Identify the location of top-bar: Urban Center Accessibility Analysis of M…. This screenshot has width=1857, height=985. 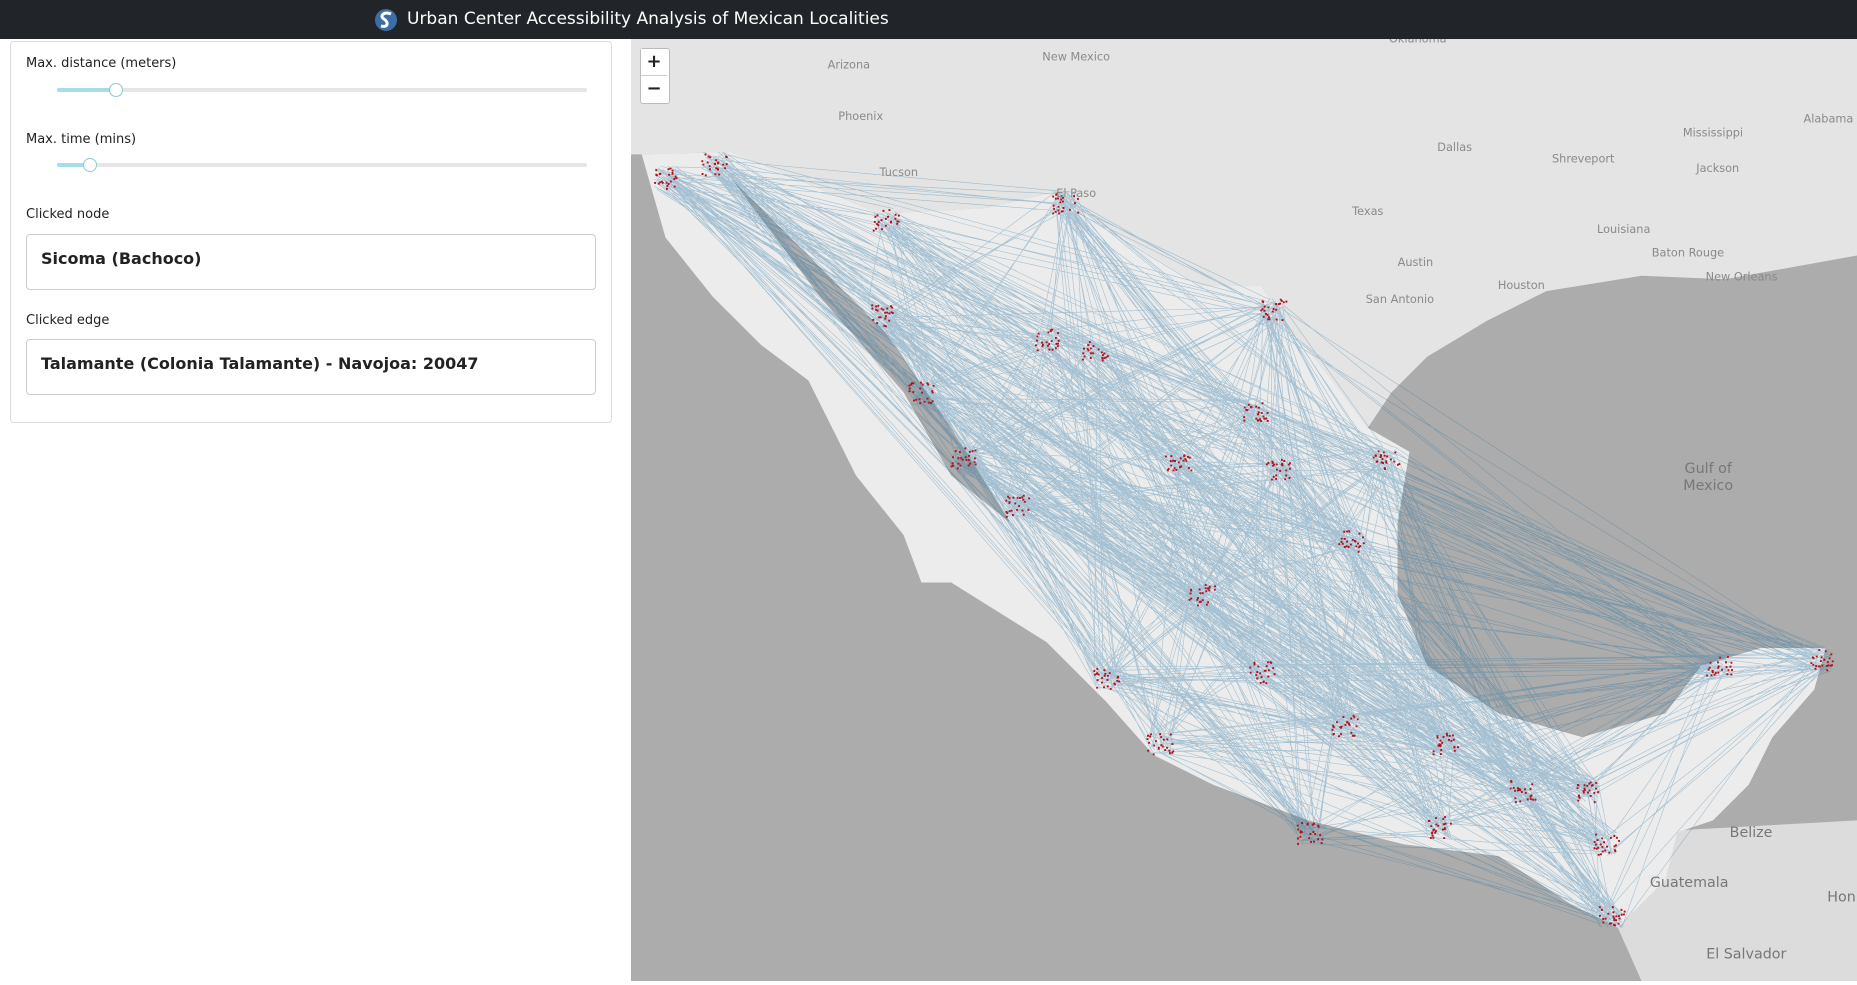
(928, 19).